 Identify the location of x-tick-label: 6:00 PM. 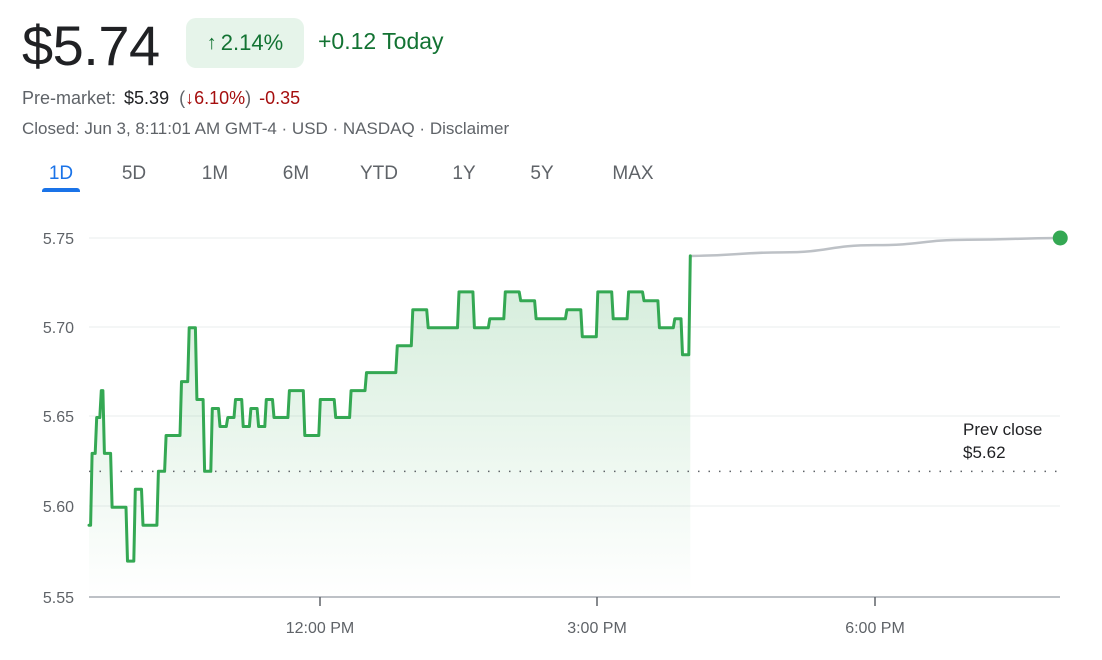
(875, 628).